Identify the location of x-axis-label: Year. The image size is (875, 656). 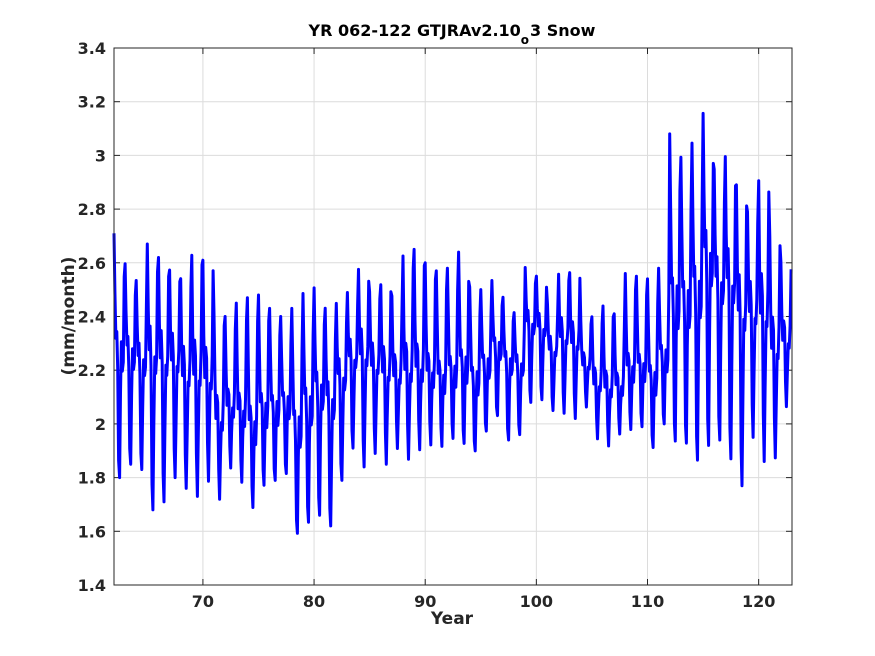
(452, 619).